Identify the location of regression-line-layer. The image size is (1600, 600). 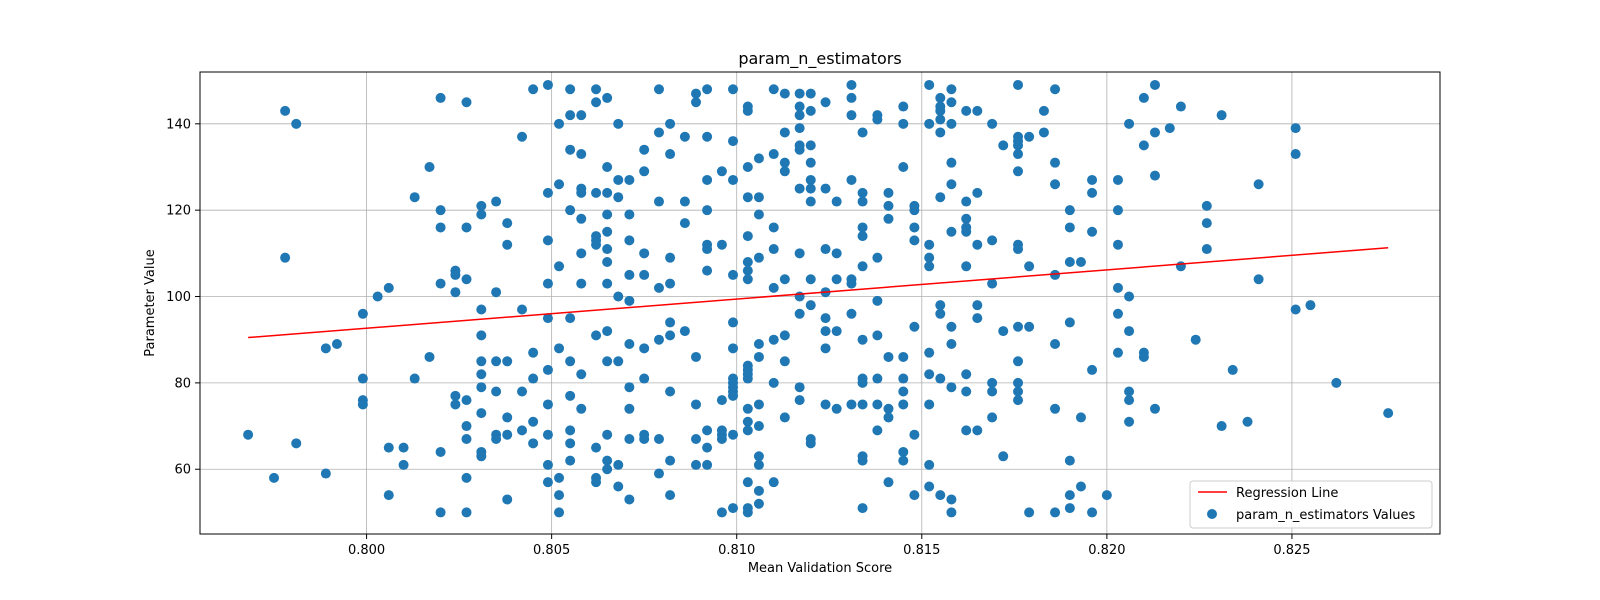
(818, 292).